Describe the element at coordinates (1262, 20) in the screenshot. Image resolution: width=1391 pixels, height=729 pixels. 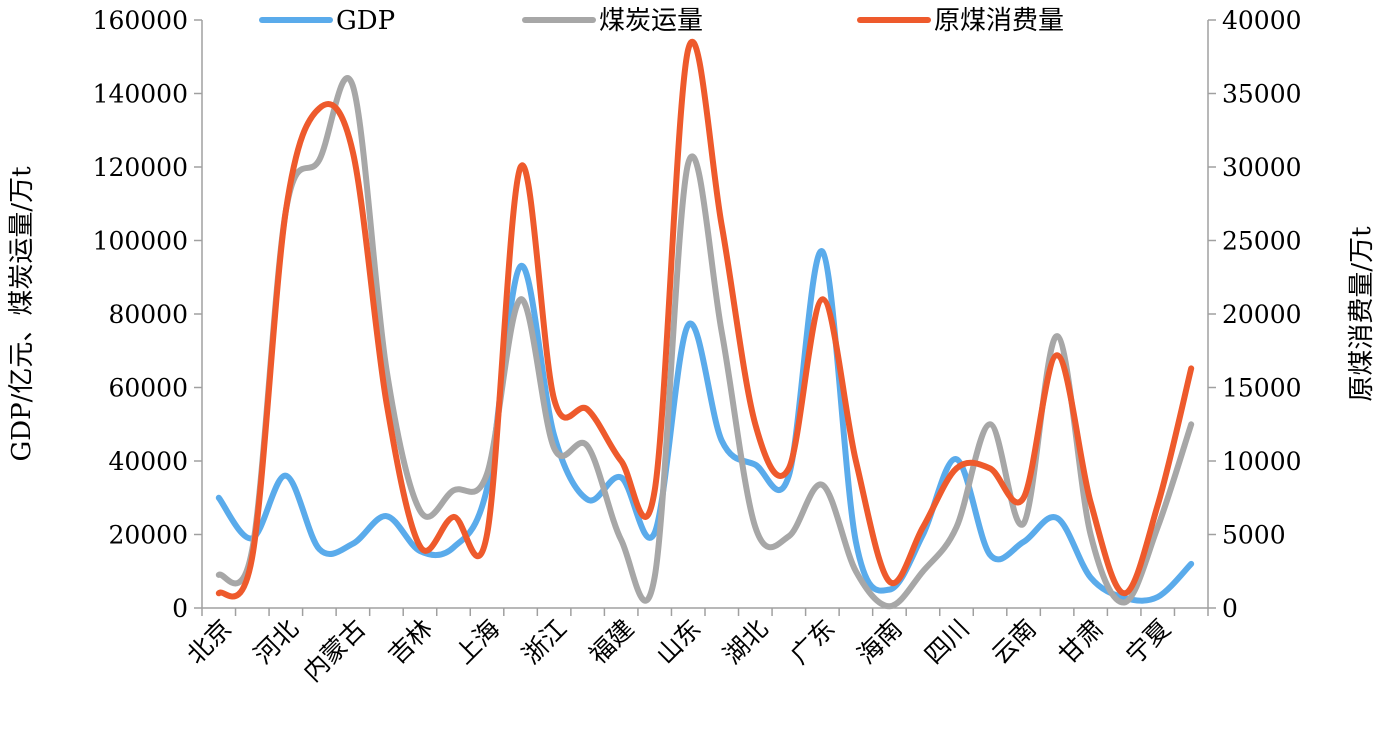
I see `right-y-tick-label: 40000` at that location.